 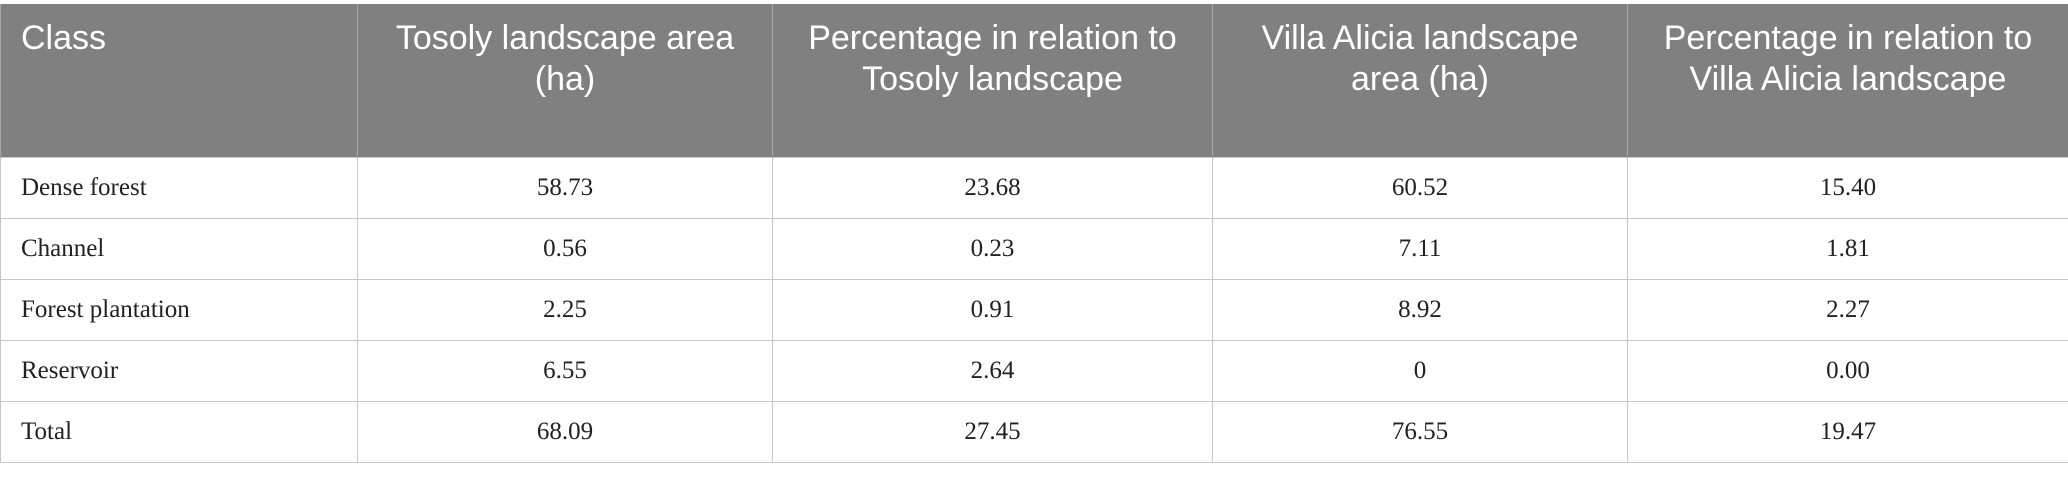 What do you see at coordinates (565, 431) in the screenshot?
I see `cell-tosoly-area: 68.09` at bounding box center [565, 431].